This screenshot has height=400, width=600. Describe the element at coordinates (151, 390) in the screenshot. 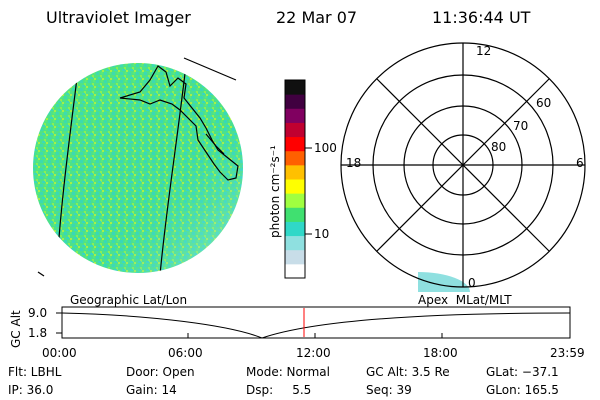

I see `gain-readout: Gain: 14` at that location.